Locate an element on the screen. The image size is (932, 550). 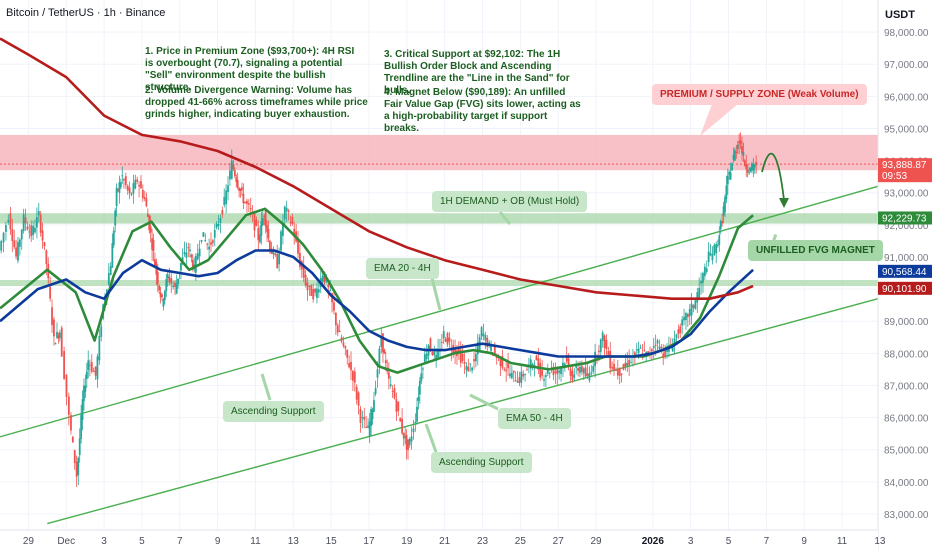
fvg-magnet-label: UNFILLED FVG MAGNET is located at coordinates (815, 250).